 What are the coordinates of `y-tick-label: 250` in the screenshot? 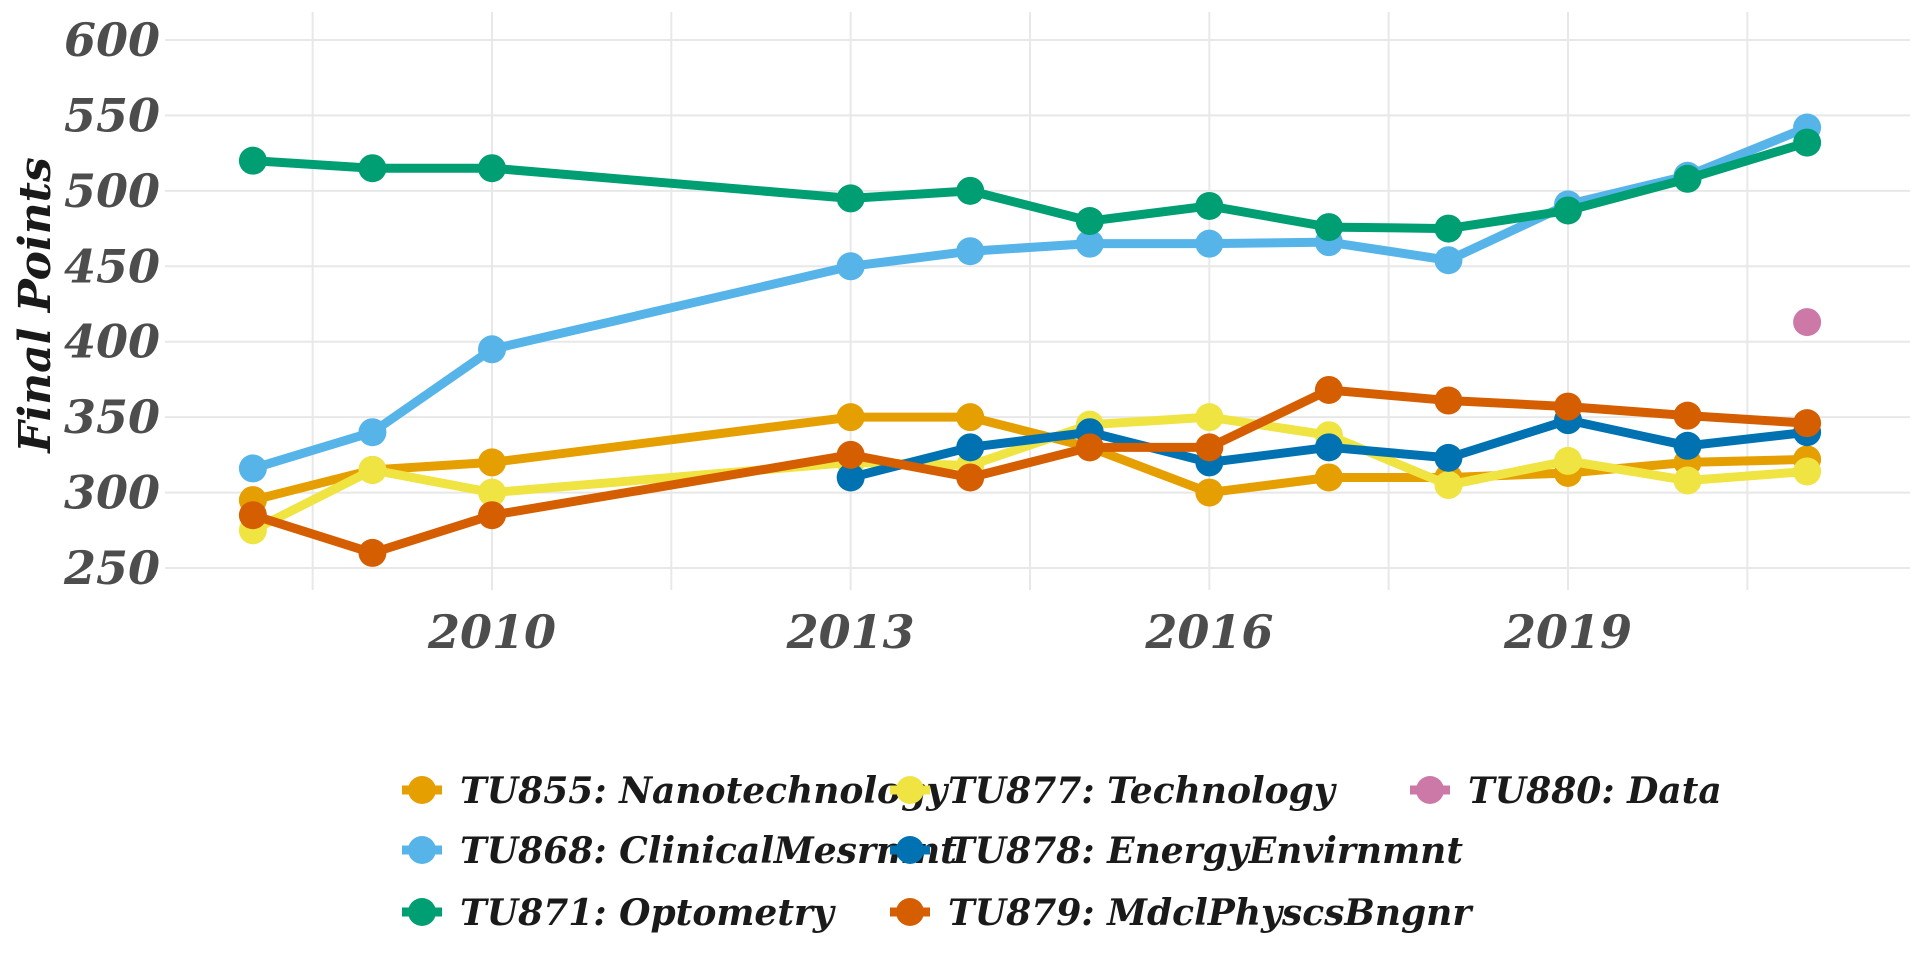 It's located at (111, 568).